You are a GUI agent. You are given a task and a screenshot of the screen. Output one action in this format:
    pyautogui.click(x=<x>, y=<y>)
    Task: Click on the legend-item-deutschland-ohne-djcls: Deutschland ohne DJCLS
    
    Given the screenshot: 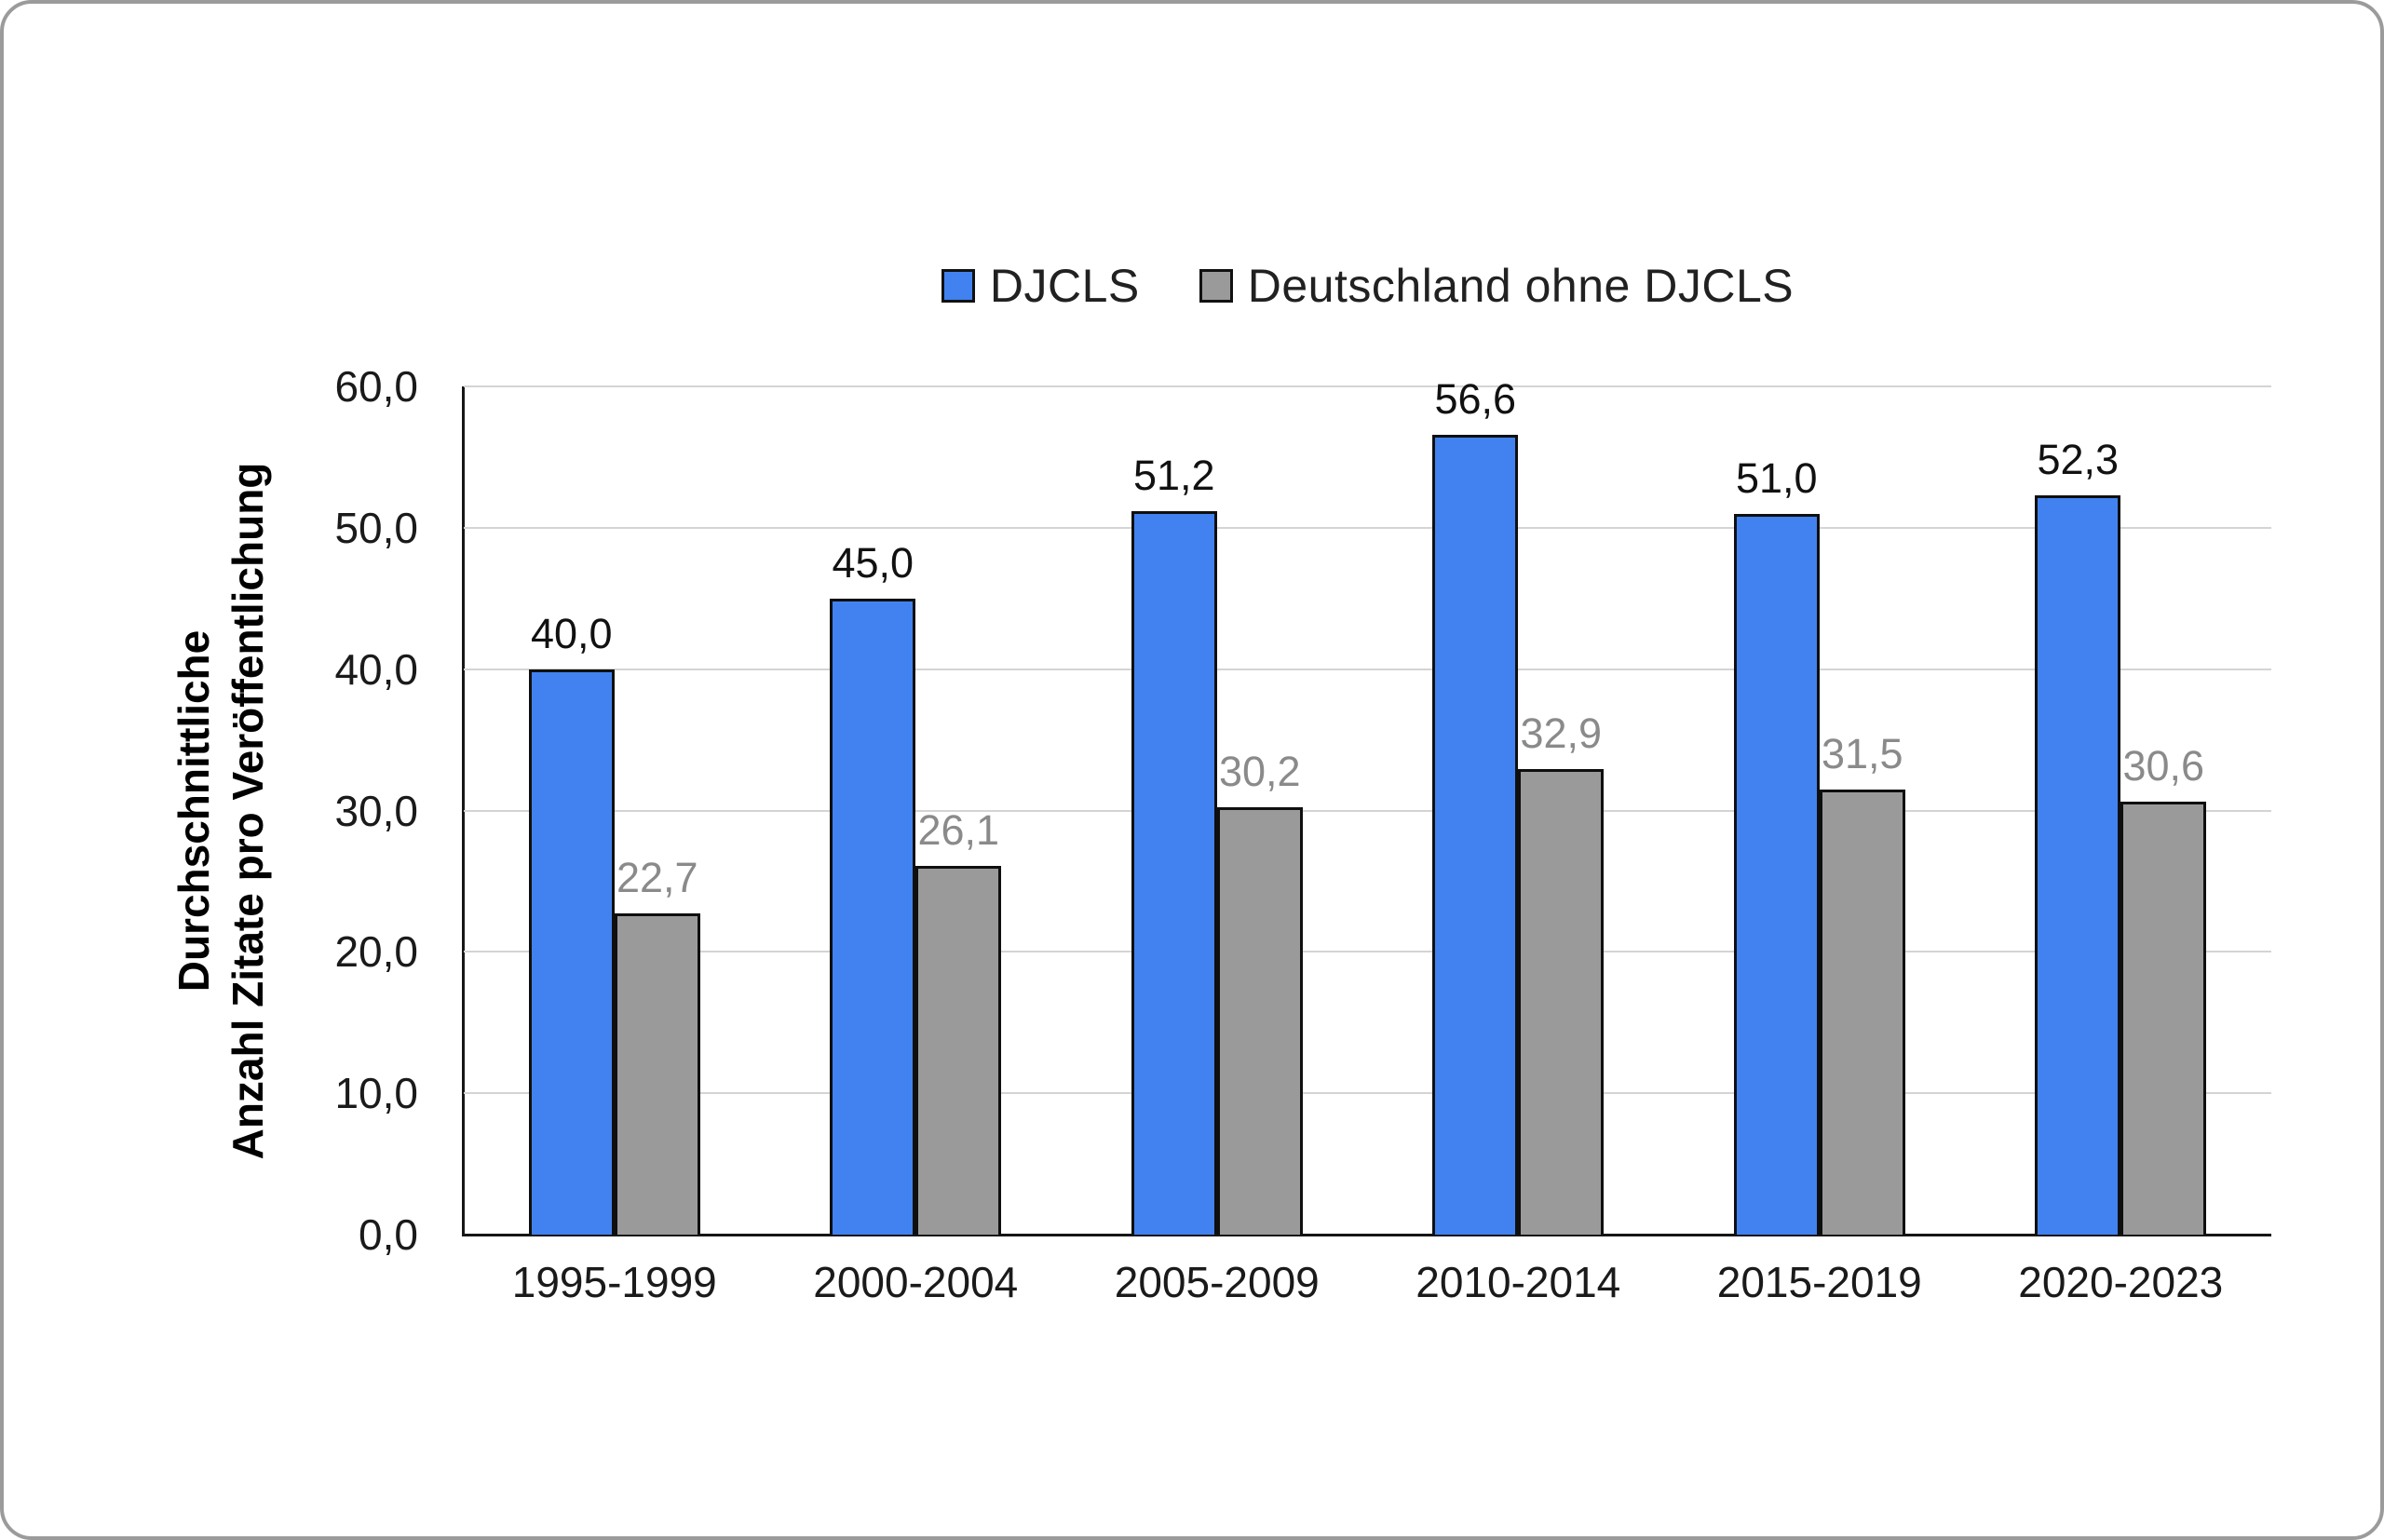 What is the action you would take?
    pyautogui.click(x=1496, y=286)
    